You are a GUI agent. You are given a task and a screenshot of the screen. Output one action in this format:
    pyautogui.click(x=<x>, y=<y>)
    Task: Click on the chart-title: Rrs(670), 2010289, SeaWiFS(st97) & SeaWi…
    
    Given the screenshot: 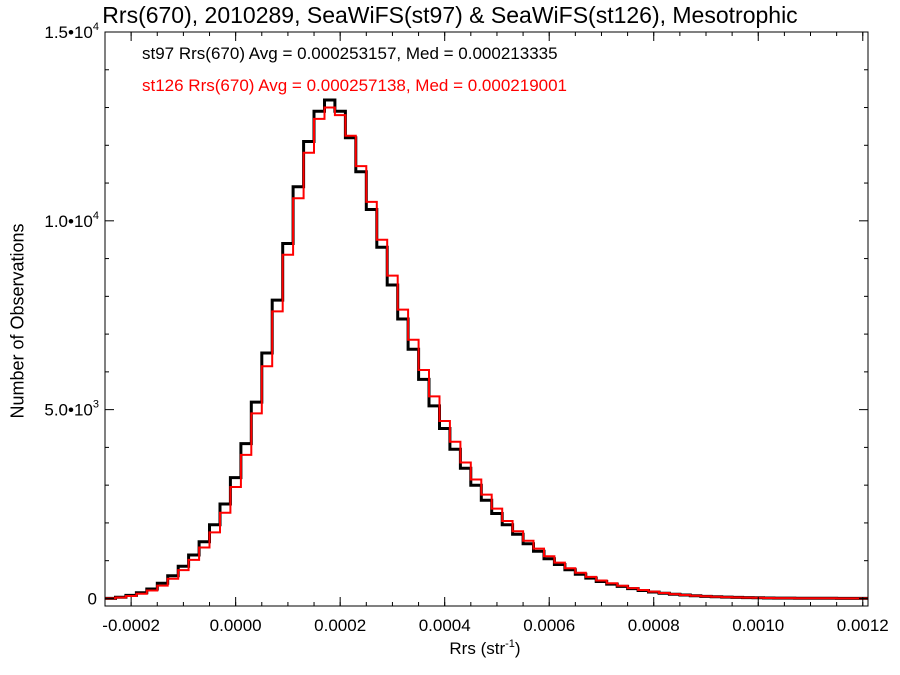 What is the action you would take?
    pyautogui.click(x=450, y=15)
    